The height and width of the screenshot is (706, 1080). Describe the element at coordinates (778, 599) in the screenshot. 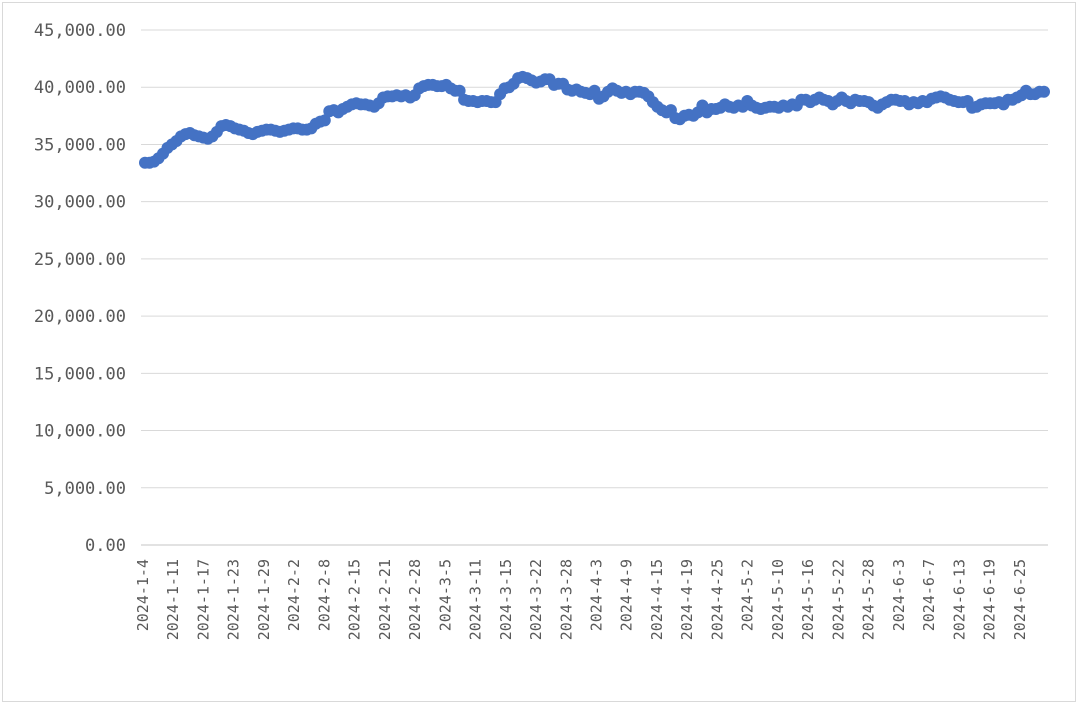

I see `x-tick-label: 2024-5-10` at that location.